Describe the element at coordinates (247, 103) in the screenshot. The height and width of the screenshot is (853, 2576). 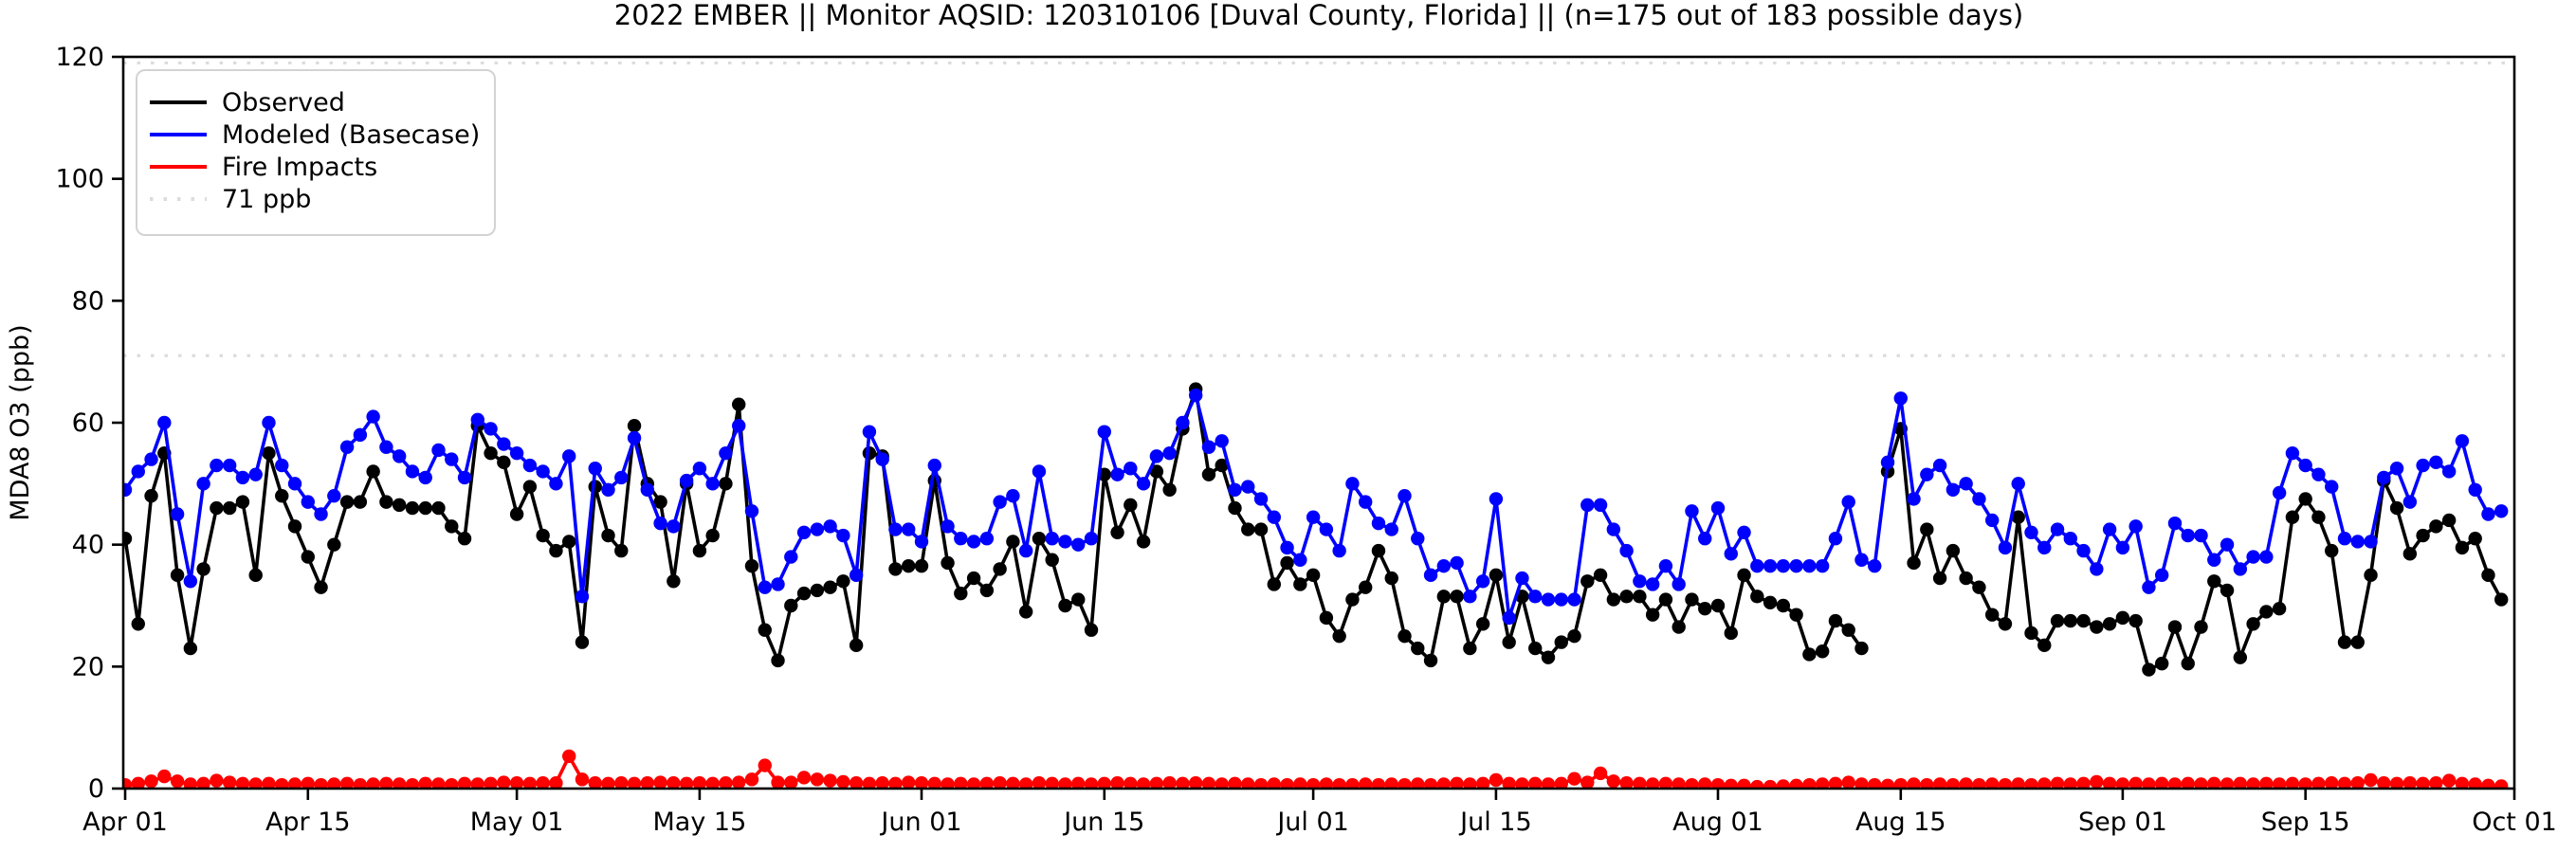
I see `legend-item-observed: Observed` at that location.